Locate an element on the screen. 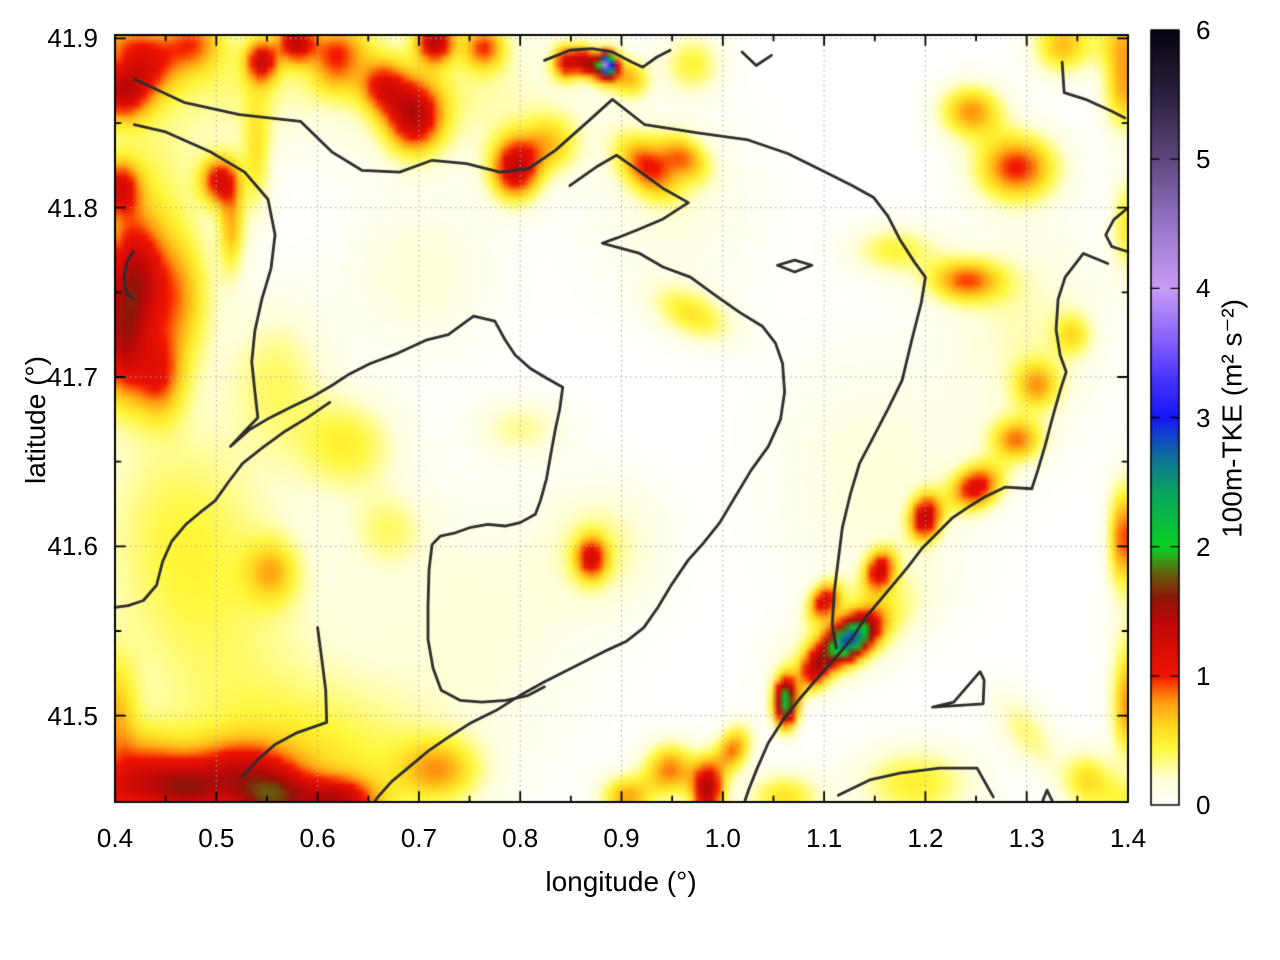 The image size is (1280, 960). colorbar-tick-label: 3 is located at coordinates (1203, 417).